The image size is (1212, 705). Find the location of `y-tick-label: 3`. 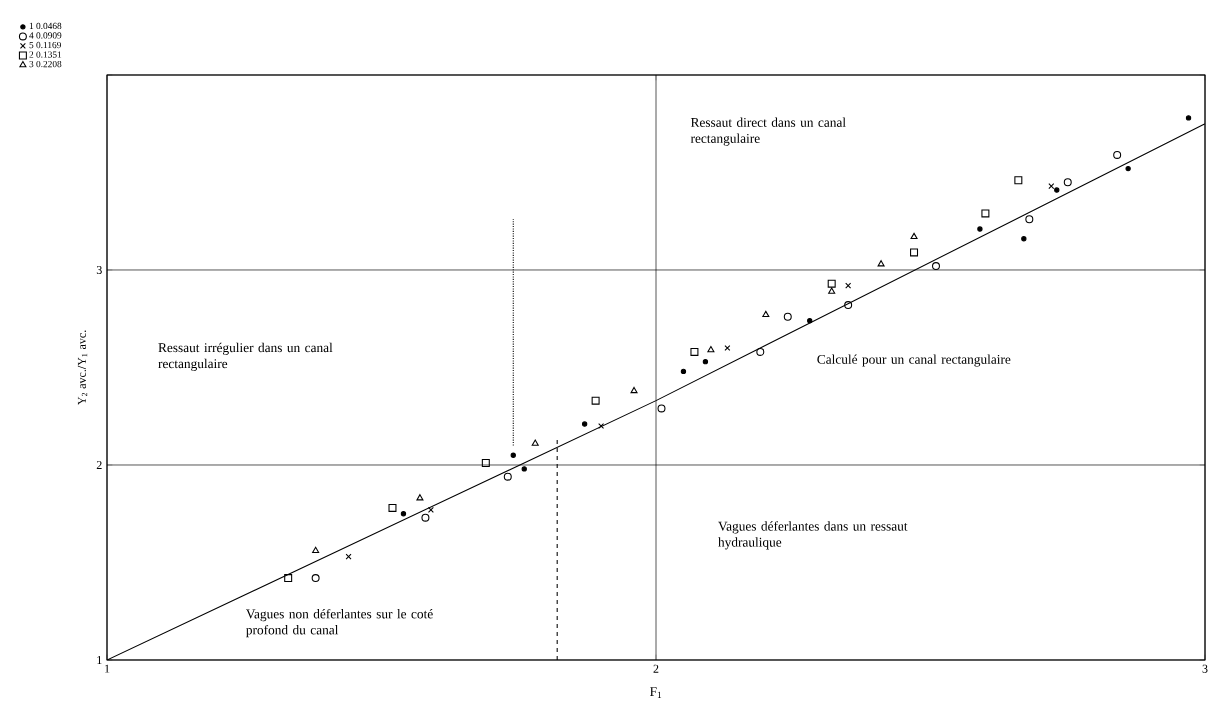

y-tick-label: 3 is located at coordinates (99, 270).